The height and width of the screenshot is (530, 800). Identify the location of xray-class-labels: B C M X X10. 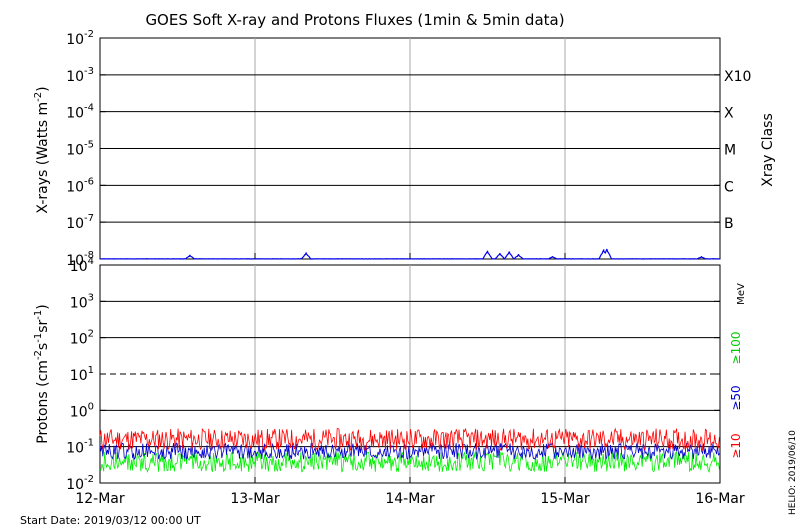
(737, 150).